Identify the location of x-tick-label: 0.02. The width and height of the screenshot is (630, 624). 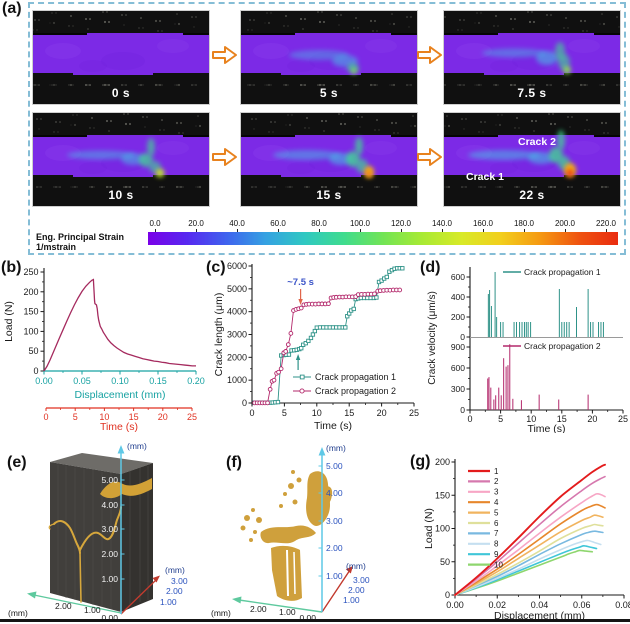
(497, 605).